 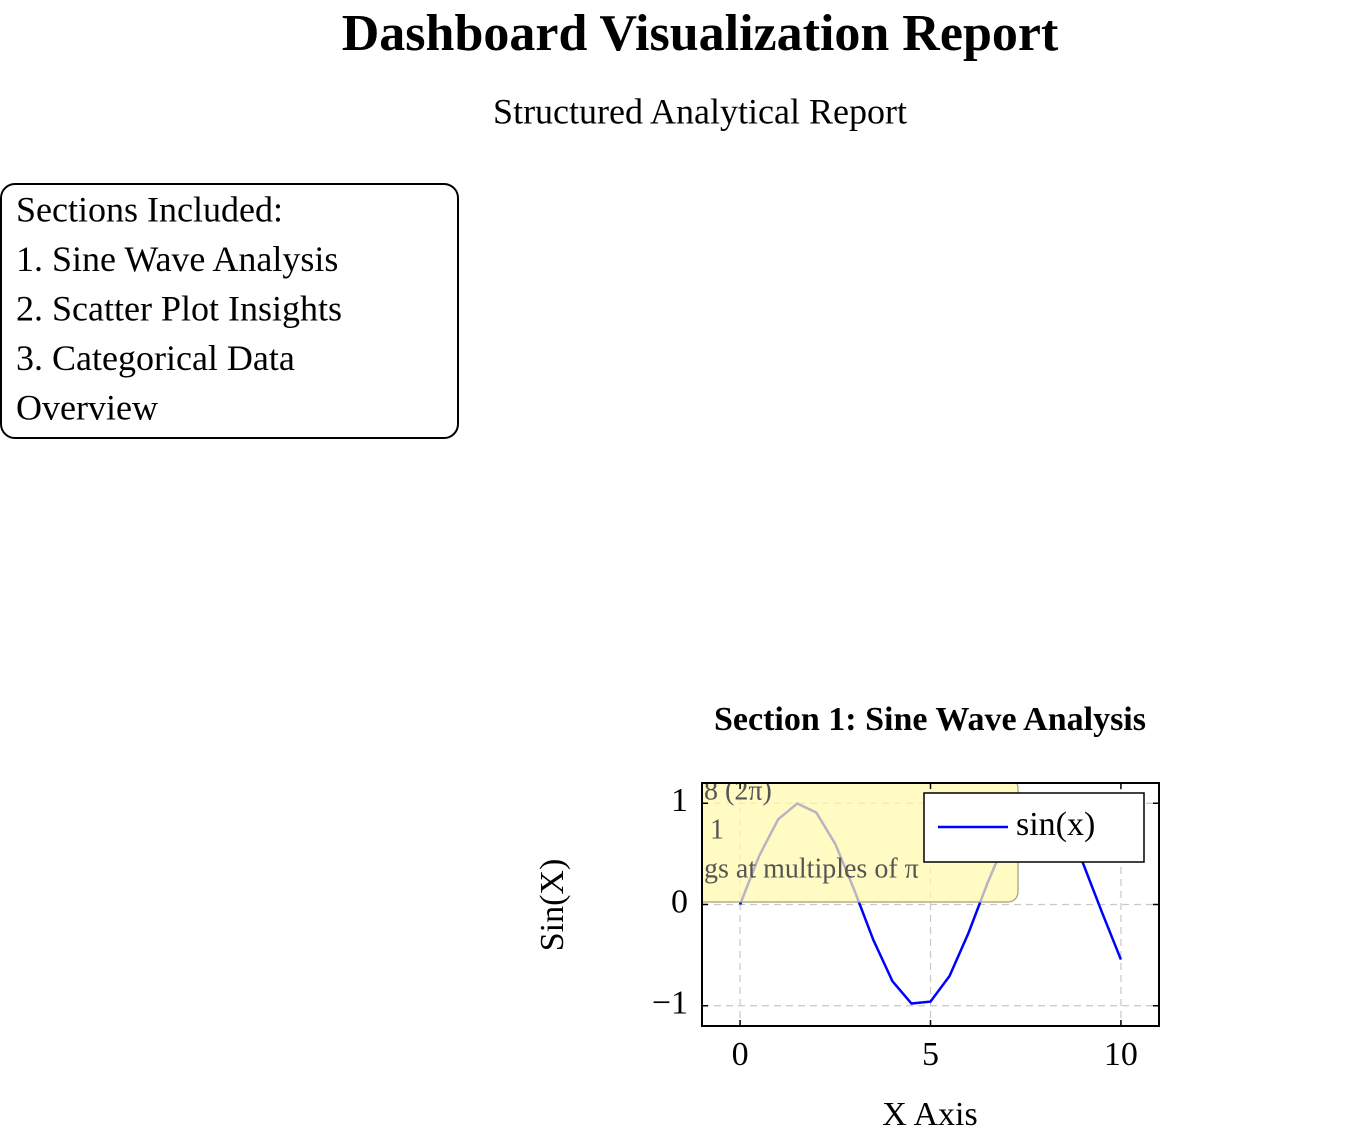 I want to click on legend-label: sin(x), so click(x=1055, y=824).